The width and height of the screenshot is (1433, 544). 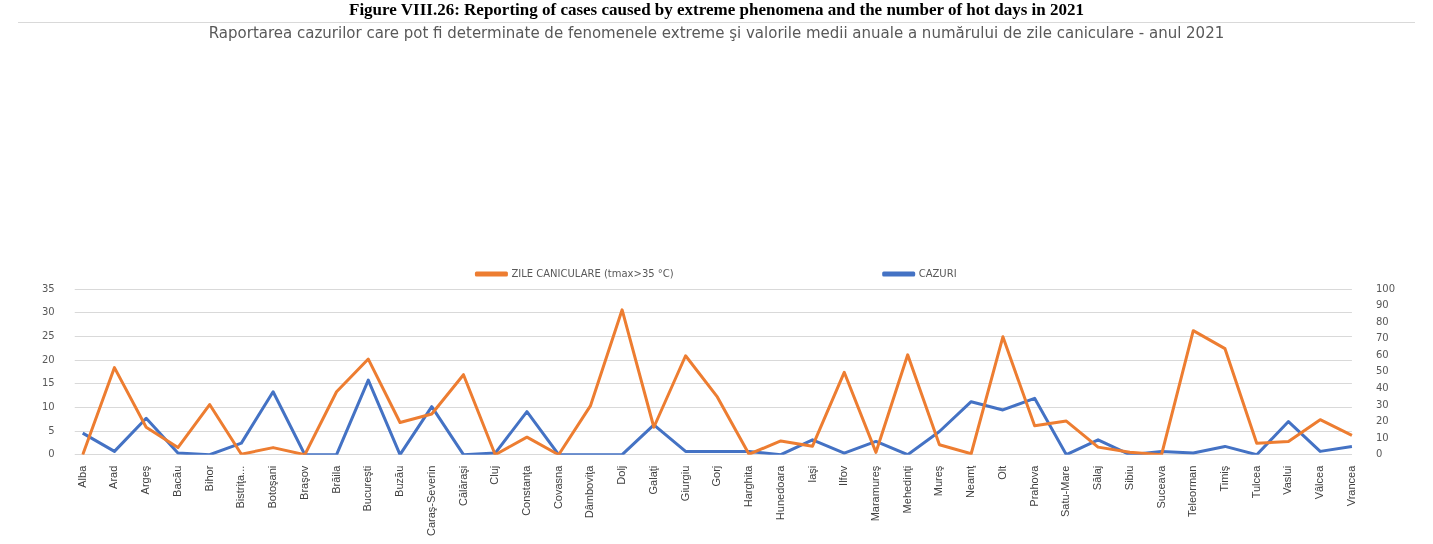 I want to click on x-tick-label: Teleorman, so click(x=1192, y=491).